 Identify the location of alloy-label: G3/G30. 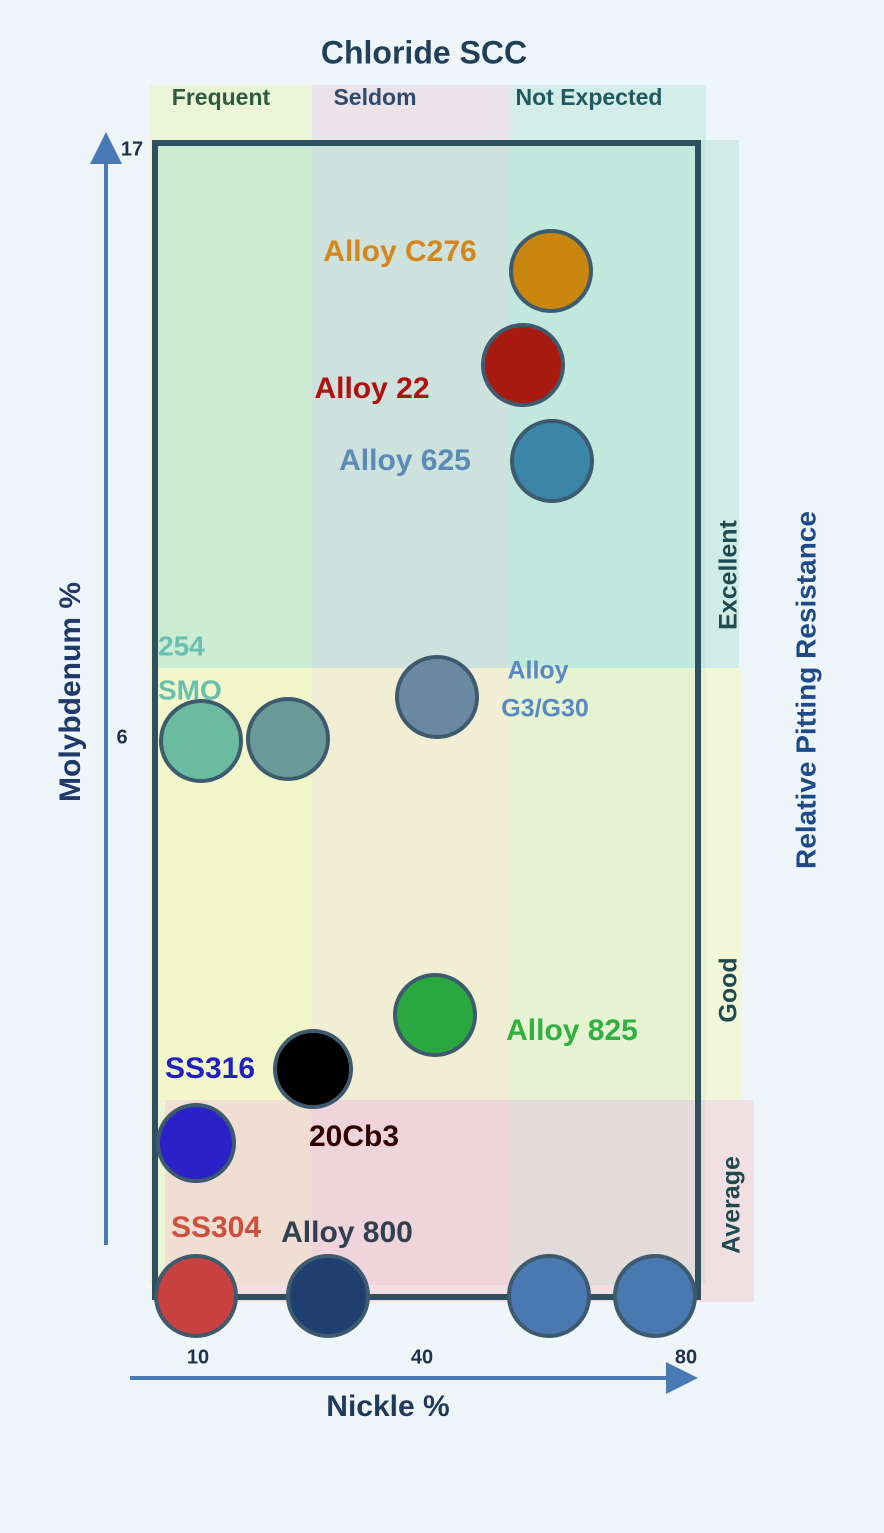
(545, 709).